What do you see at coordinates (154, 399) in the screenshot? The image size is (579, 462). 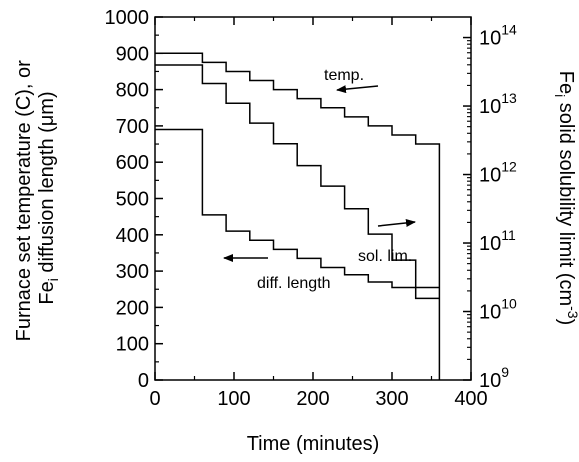 I see `x-tick-label: 0` at bounding box center [154, 399].